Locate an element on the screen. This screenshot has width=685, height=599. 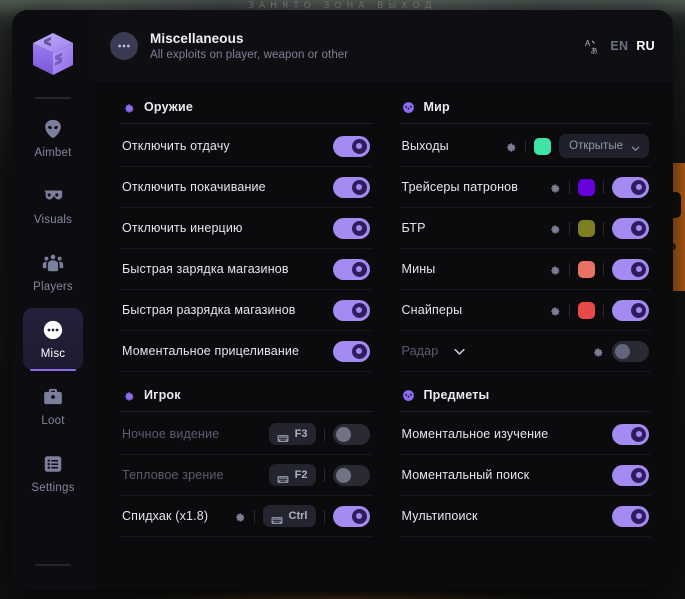
sidebar-item-settings: Settings is located at coordinates (53, 473).